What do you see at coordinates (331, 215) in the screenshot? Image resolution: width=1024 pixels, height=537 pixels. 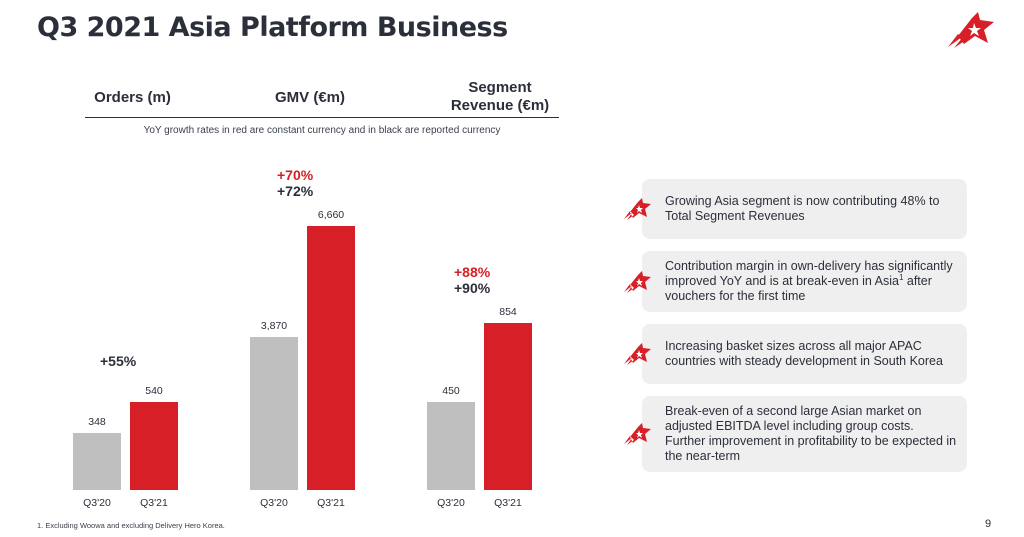 I see `value-label: 6,660` at bounding box center [331, 215].